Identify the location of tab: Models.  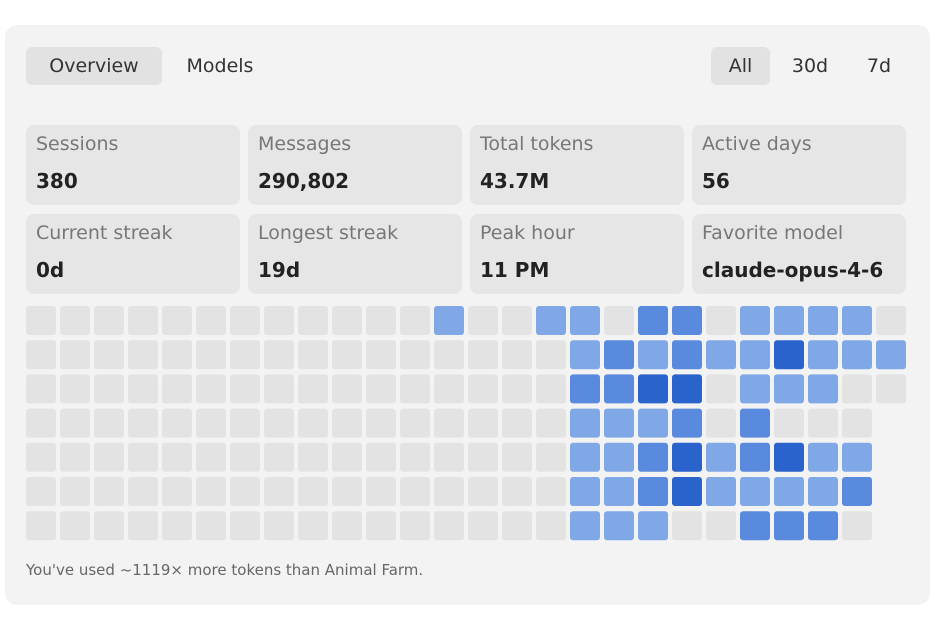
(220, 66).